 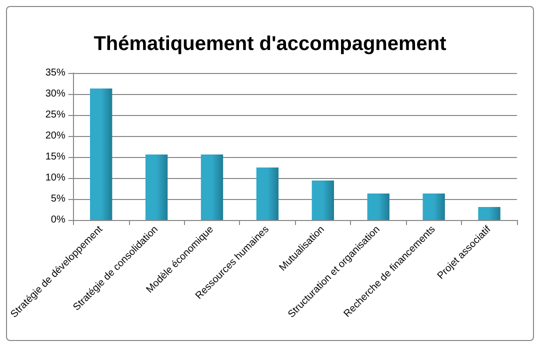 I want to click on y-tick-label: 25%, so click(x=55, y=115).